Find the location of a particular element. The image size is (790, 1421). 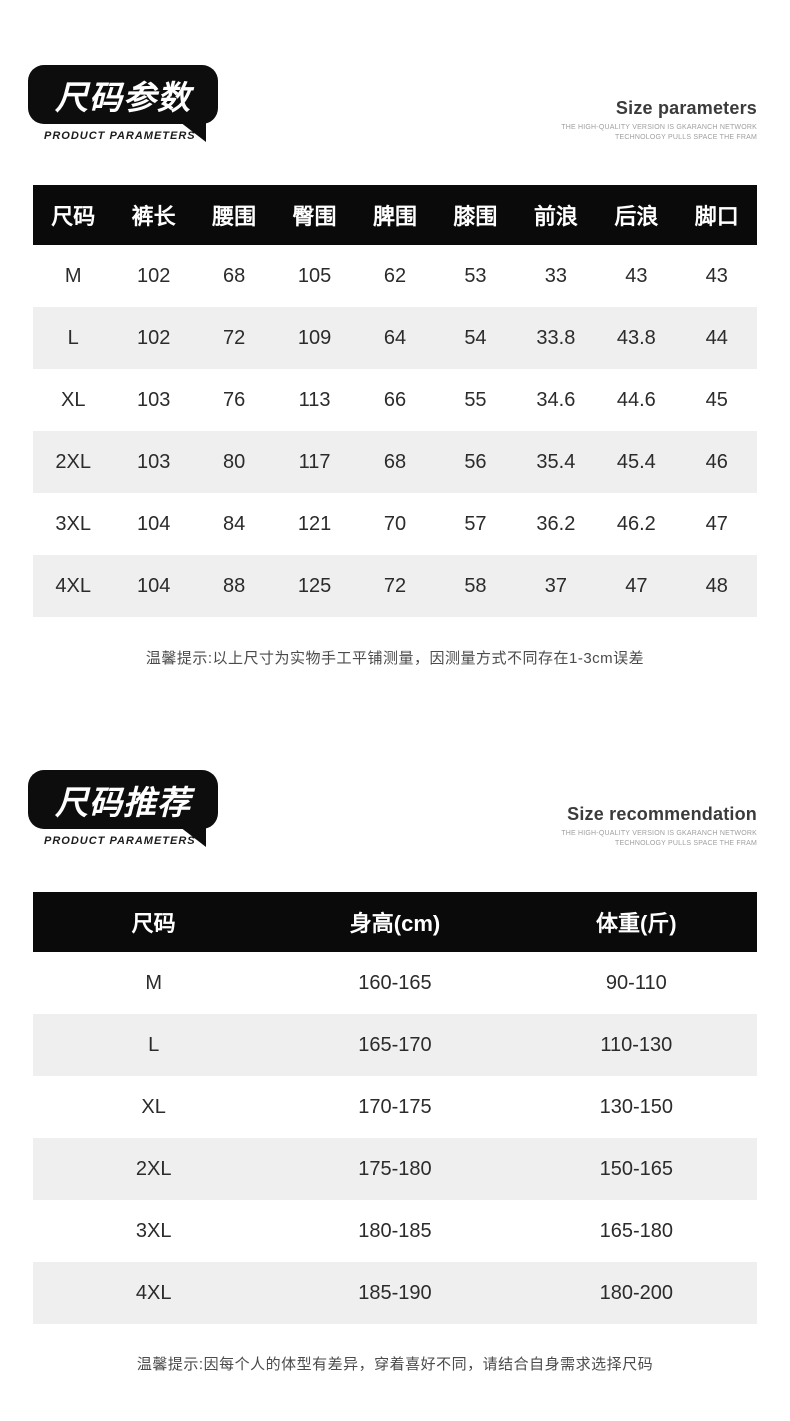

table-cell: 170-175 is located at coordinates (395, 1106).